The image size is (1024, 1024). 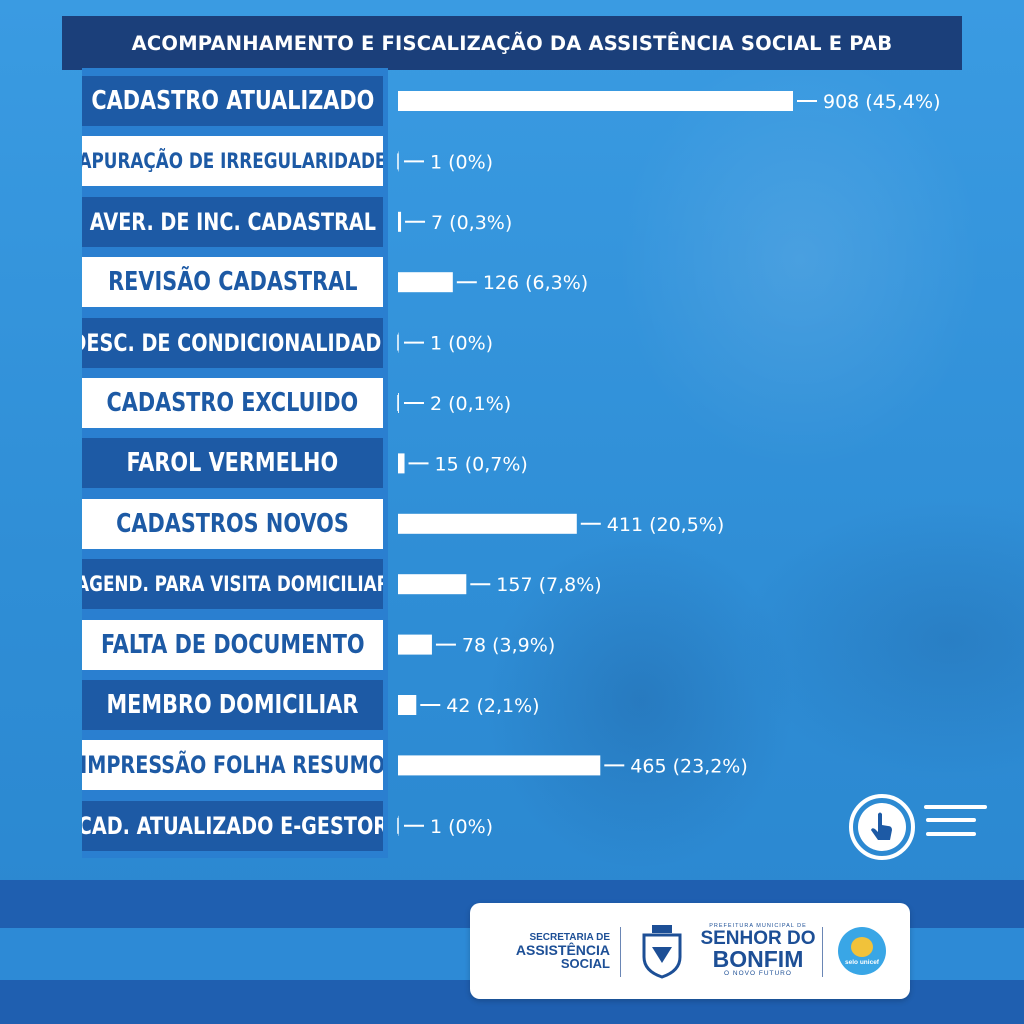 I want to click on click-hand-icon, so click(x=918, y=827).